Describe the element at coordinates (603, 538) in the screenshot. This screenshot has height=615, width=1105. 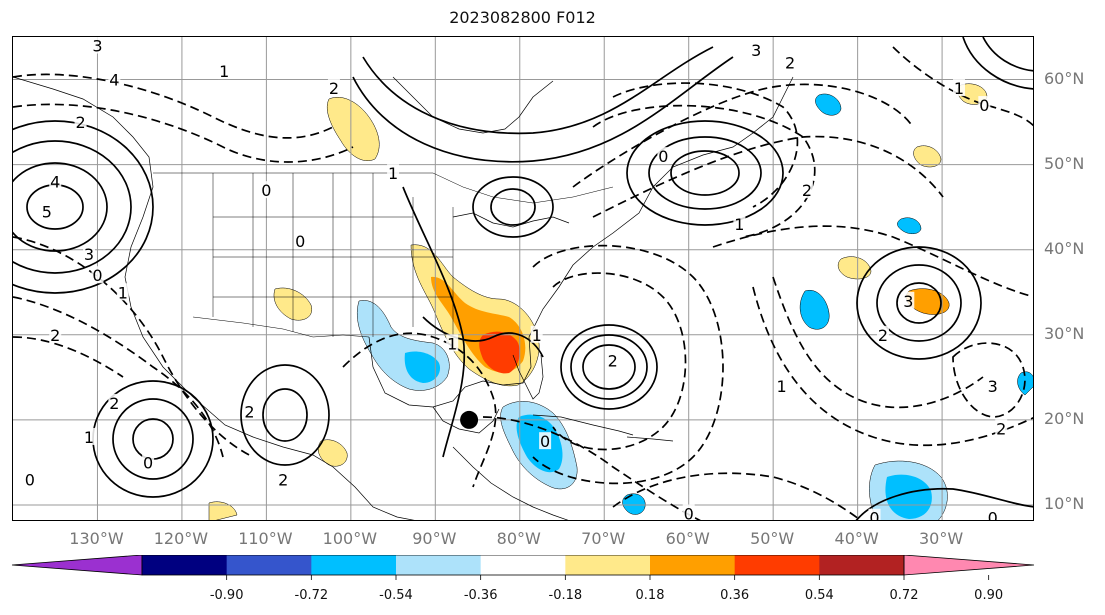
I see `longitude-label: 70°W` at that location.